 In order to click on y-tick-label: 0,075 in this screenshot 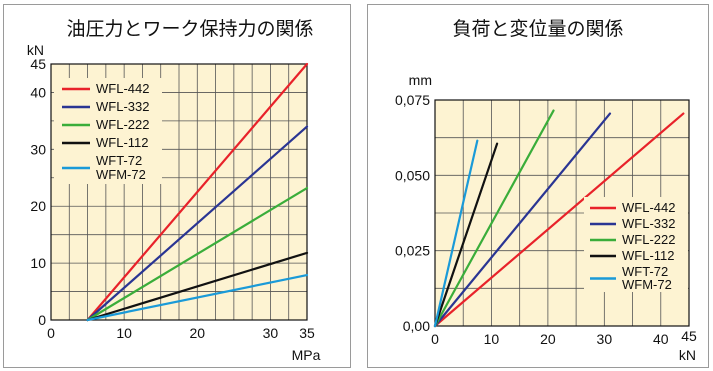, I will do `click(412, 100)`.